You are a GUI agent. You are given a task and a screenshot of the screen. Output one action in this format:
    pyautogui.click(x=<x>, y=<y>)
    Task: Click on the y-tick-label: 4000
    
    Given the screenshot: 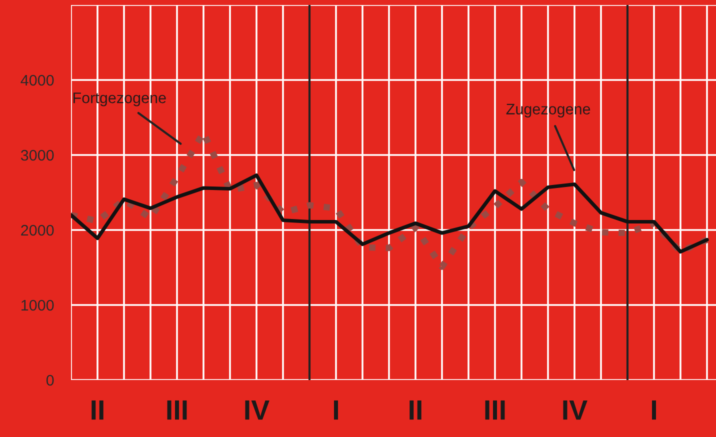 What is the action you would take?
    pyautogui.click(x=37, y=80)
    